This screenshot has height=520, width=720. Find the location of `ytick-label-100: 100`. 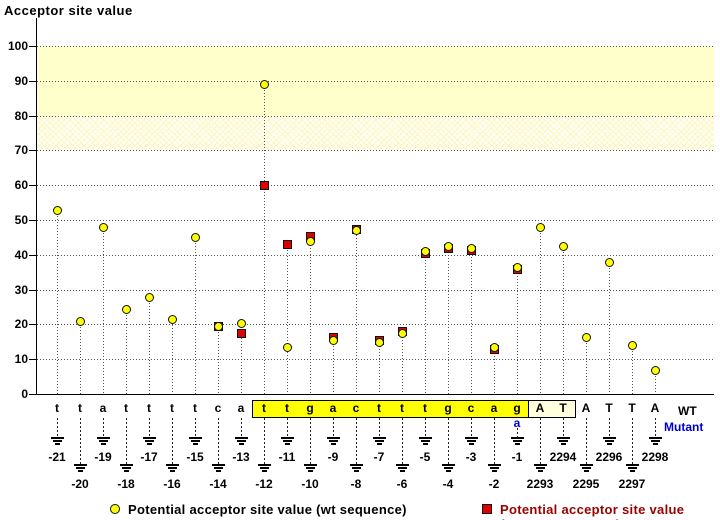

ytick-label-100: 100 is located at coordinates (17, 46).